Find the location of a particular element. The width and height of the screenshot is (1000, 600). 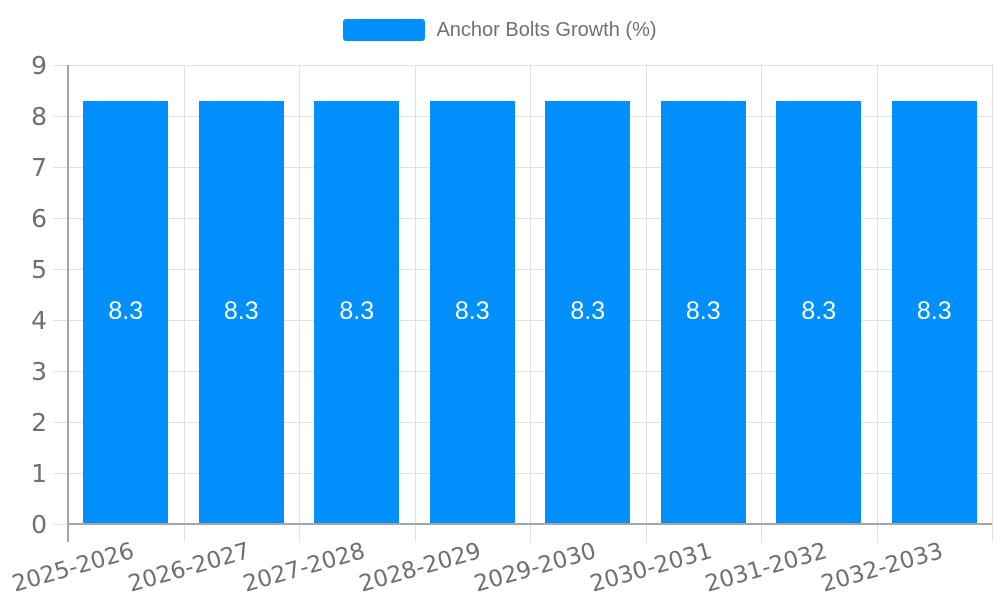

x-axis-label: 2030-2031 is located at coordinates (651, 568).